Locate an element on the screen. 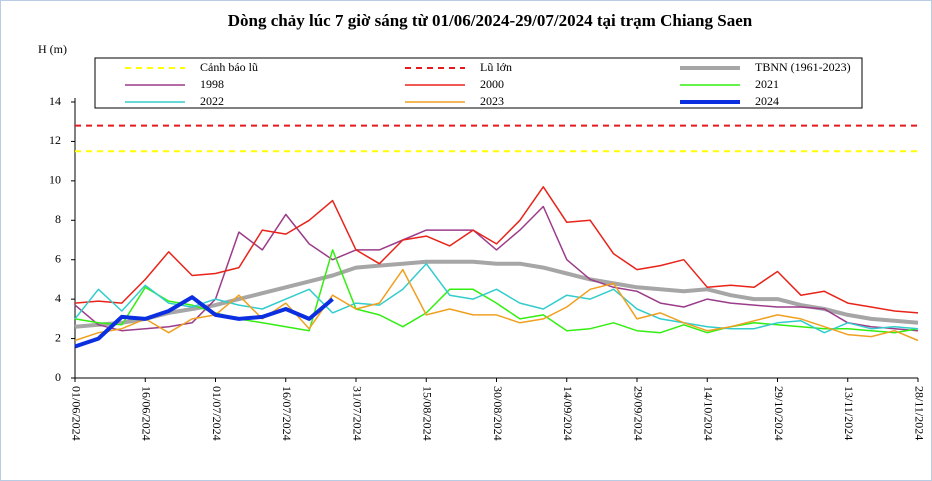  y-tick-label: 8 is located at coordinates (58, 219).